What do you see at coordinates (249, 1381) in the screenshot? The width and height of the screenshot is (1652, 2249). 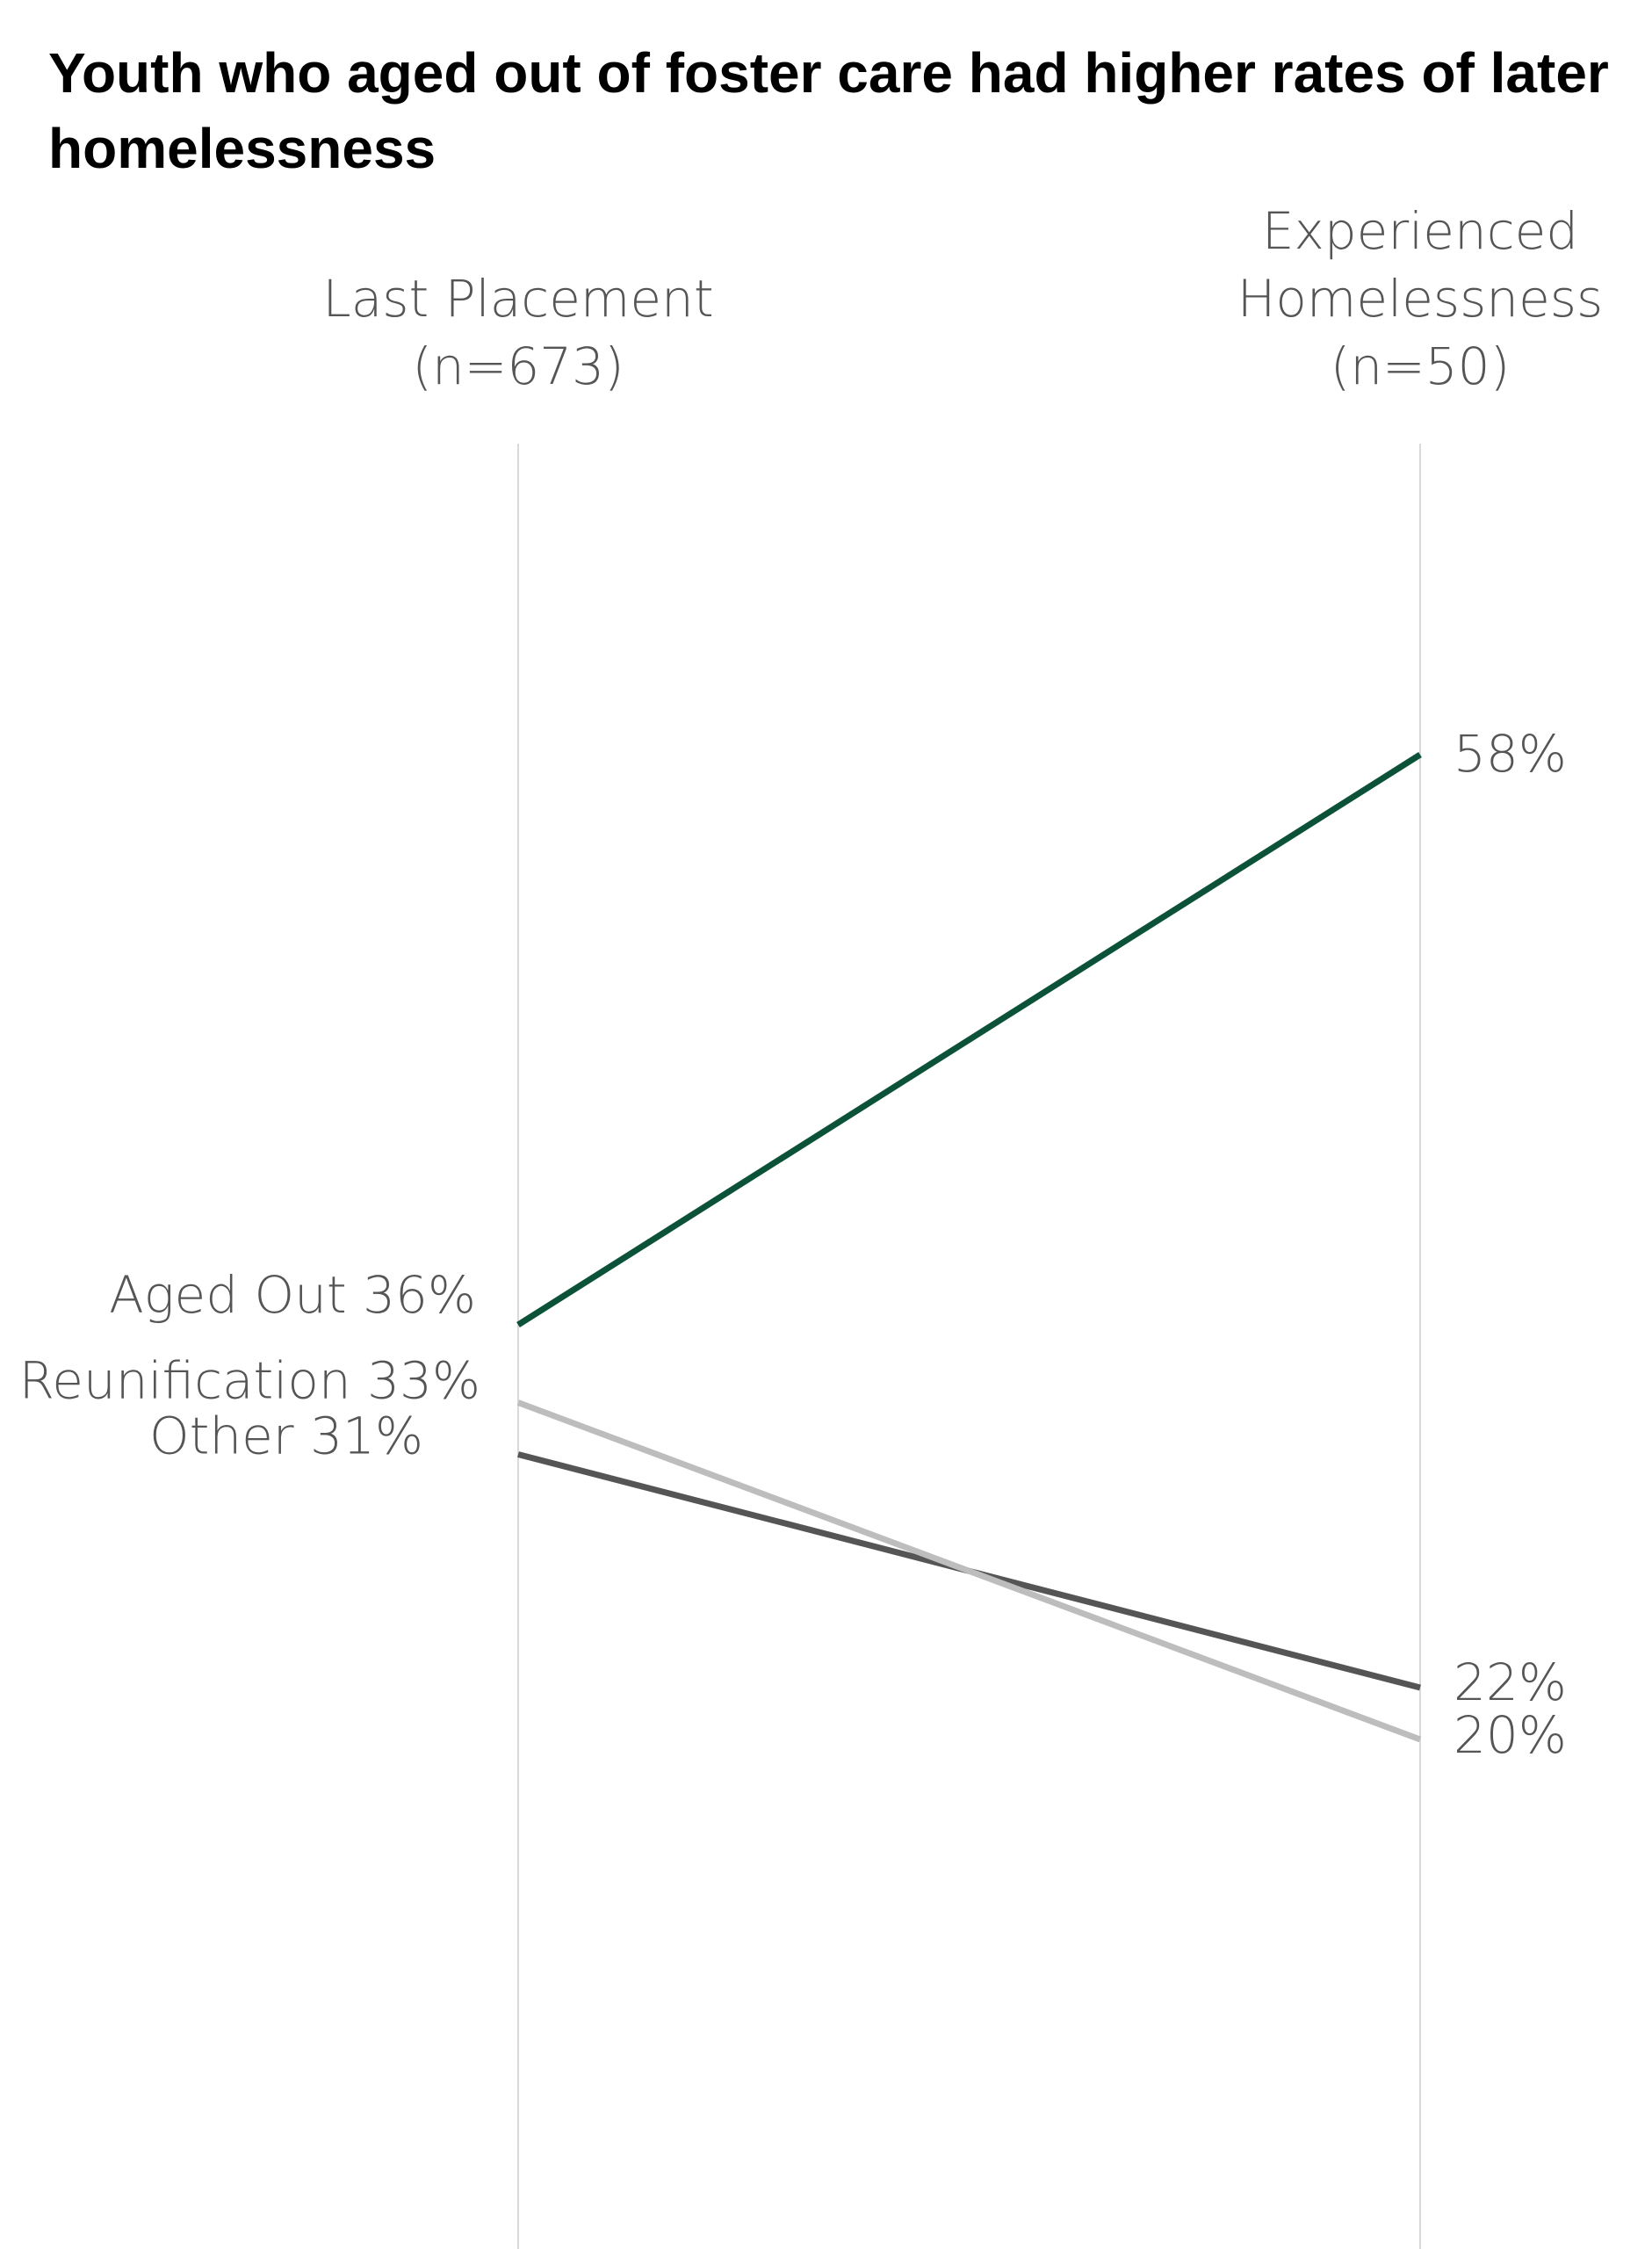 I see `start-label-reunification: Reunification 33%` at bounding box center [249, 1381].